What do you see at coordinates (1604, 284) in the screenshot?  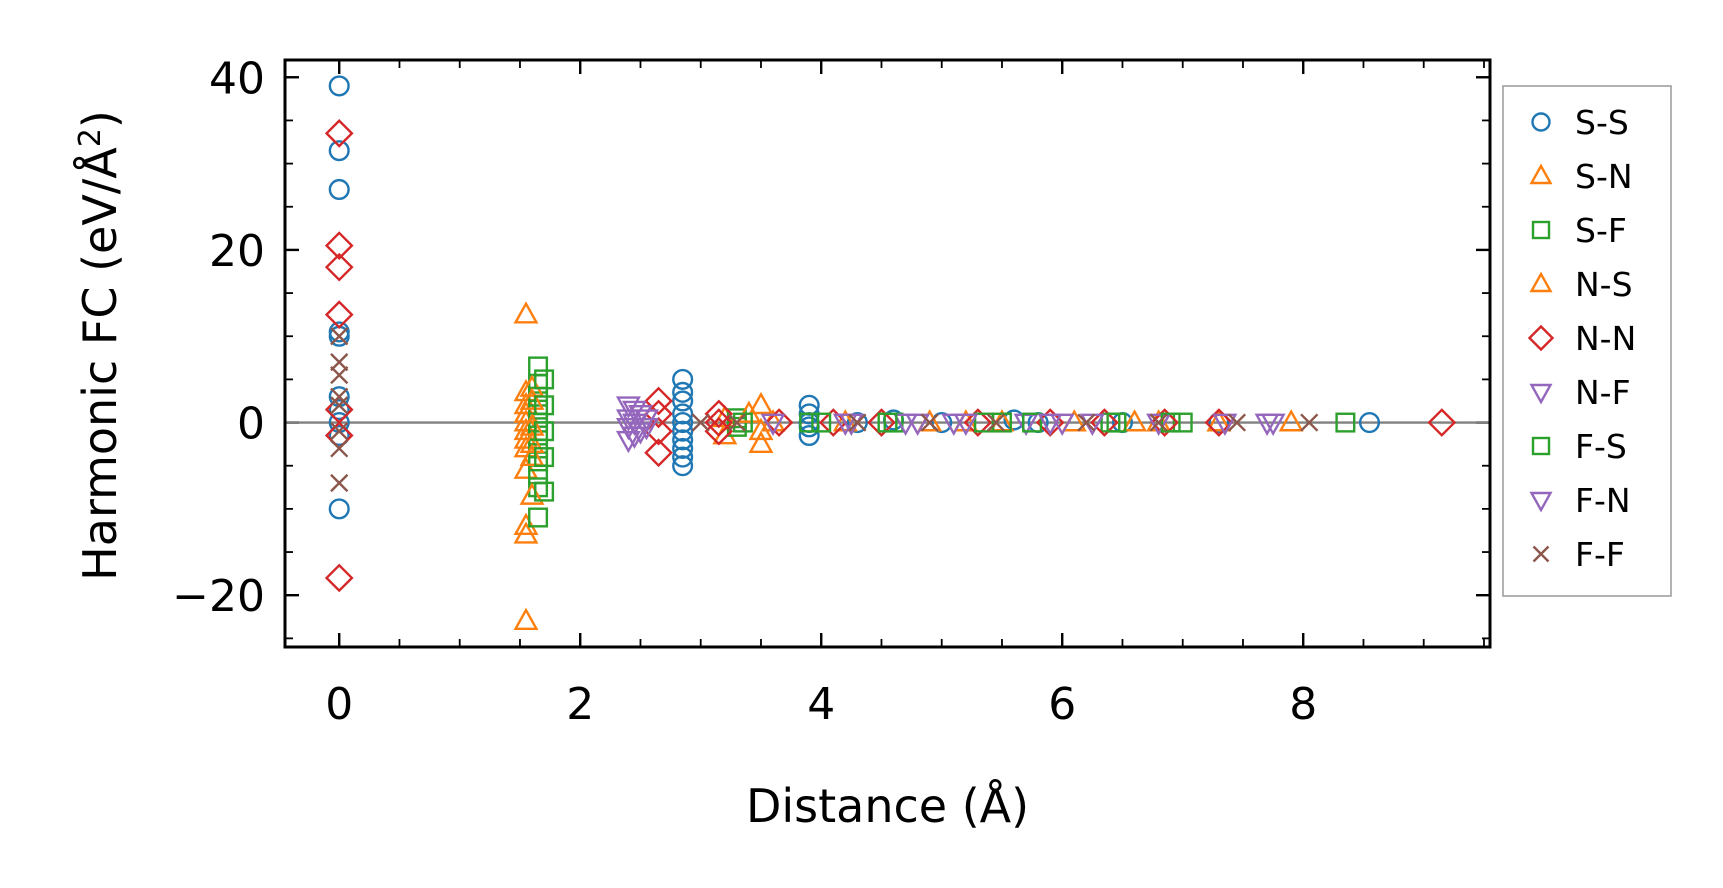 I see `legend-label: N-S` at bounding box center [1604, 284].